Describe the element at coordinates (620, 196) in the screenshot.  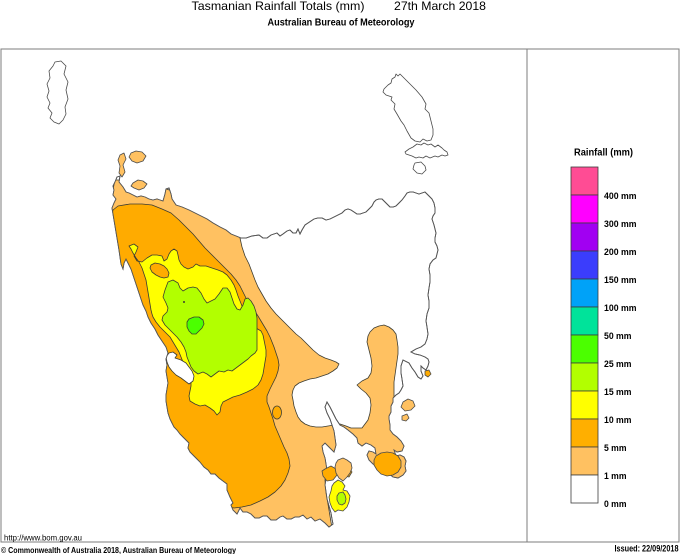
I see `svg-text: 400 mm` at that location.